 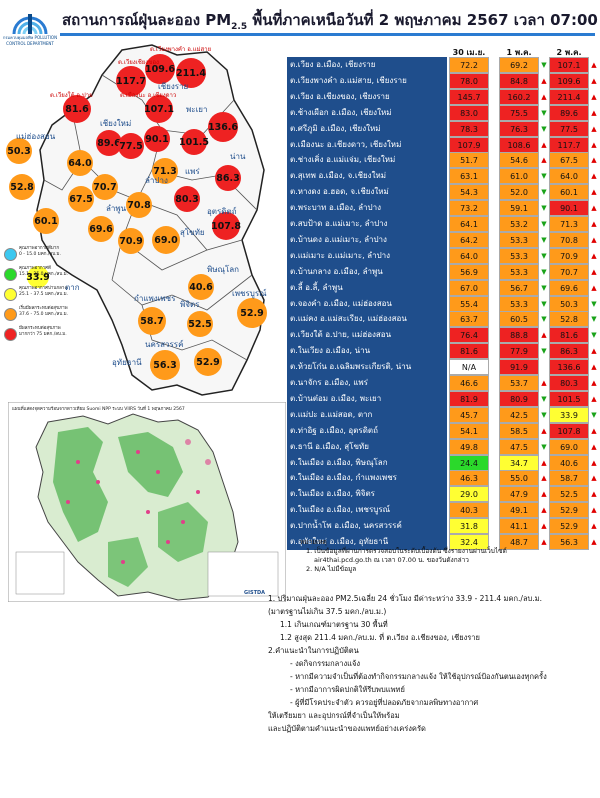 What do you see at coordinates (569, 224) in the screenshot?
I see `pm25-value: 71.3` at bounding box center [569, 224].